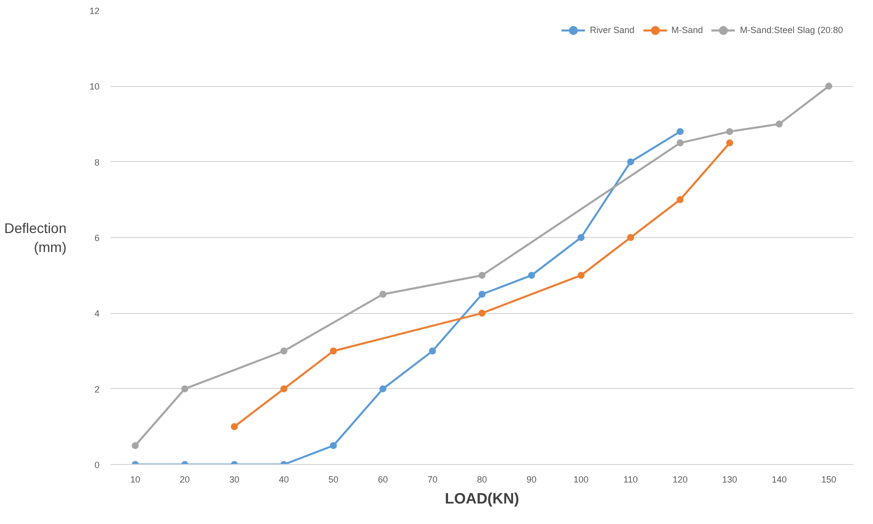  I want to click on y-tick-label: 4, so click(97, 313).